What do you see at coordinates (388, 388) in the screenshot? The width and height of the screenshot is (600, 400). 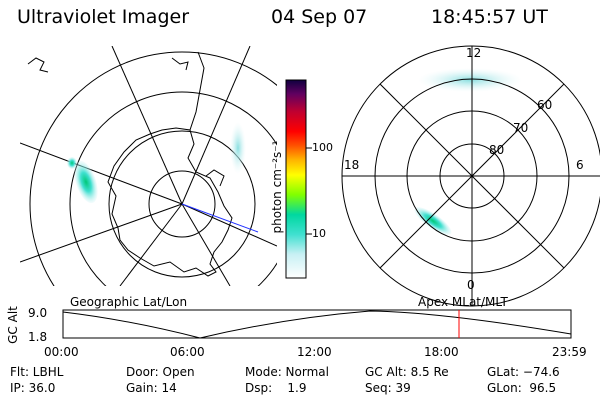 I see `seq-info: Seq: 39` at bounding box center [388, 388].